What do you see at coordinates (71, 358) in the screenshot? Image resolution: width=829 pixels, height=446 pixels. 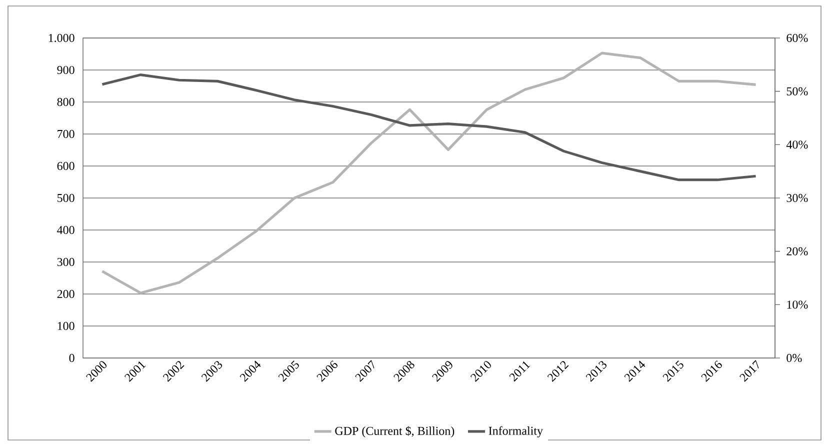 I see `y-tick-label: 0` at bounding box center [71, 358].